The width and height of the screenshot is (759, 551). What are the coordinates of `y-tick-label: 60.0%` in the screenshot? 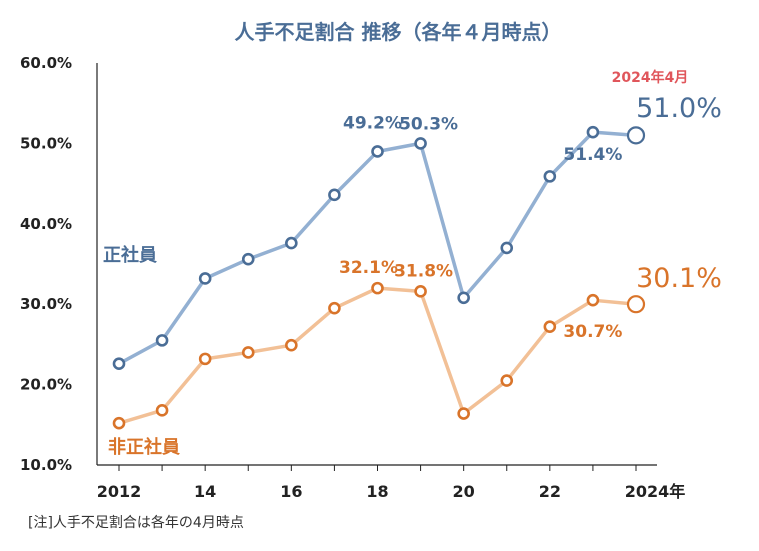 It's located at (46, 63).